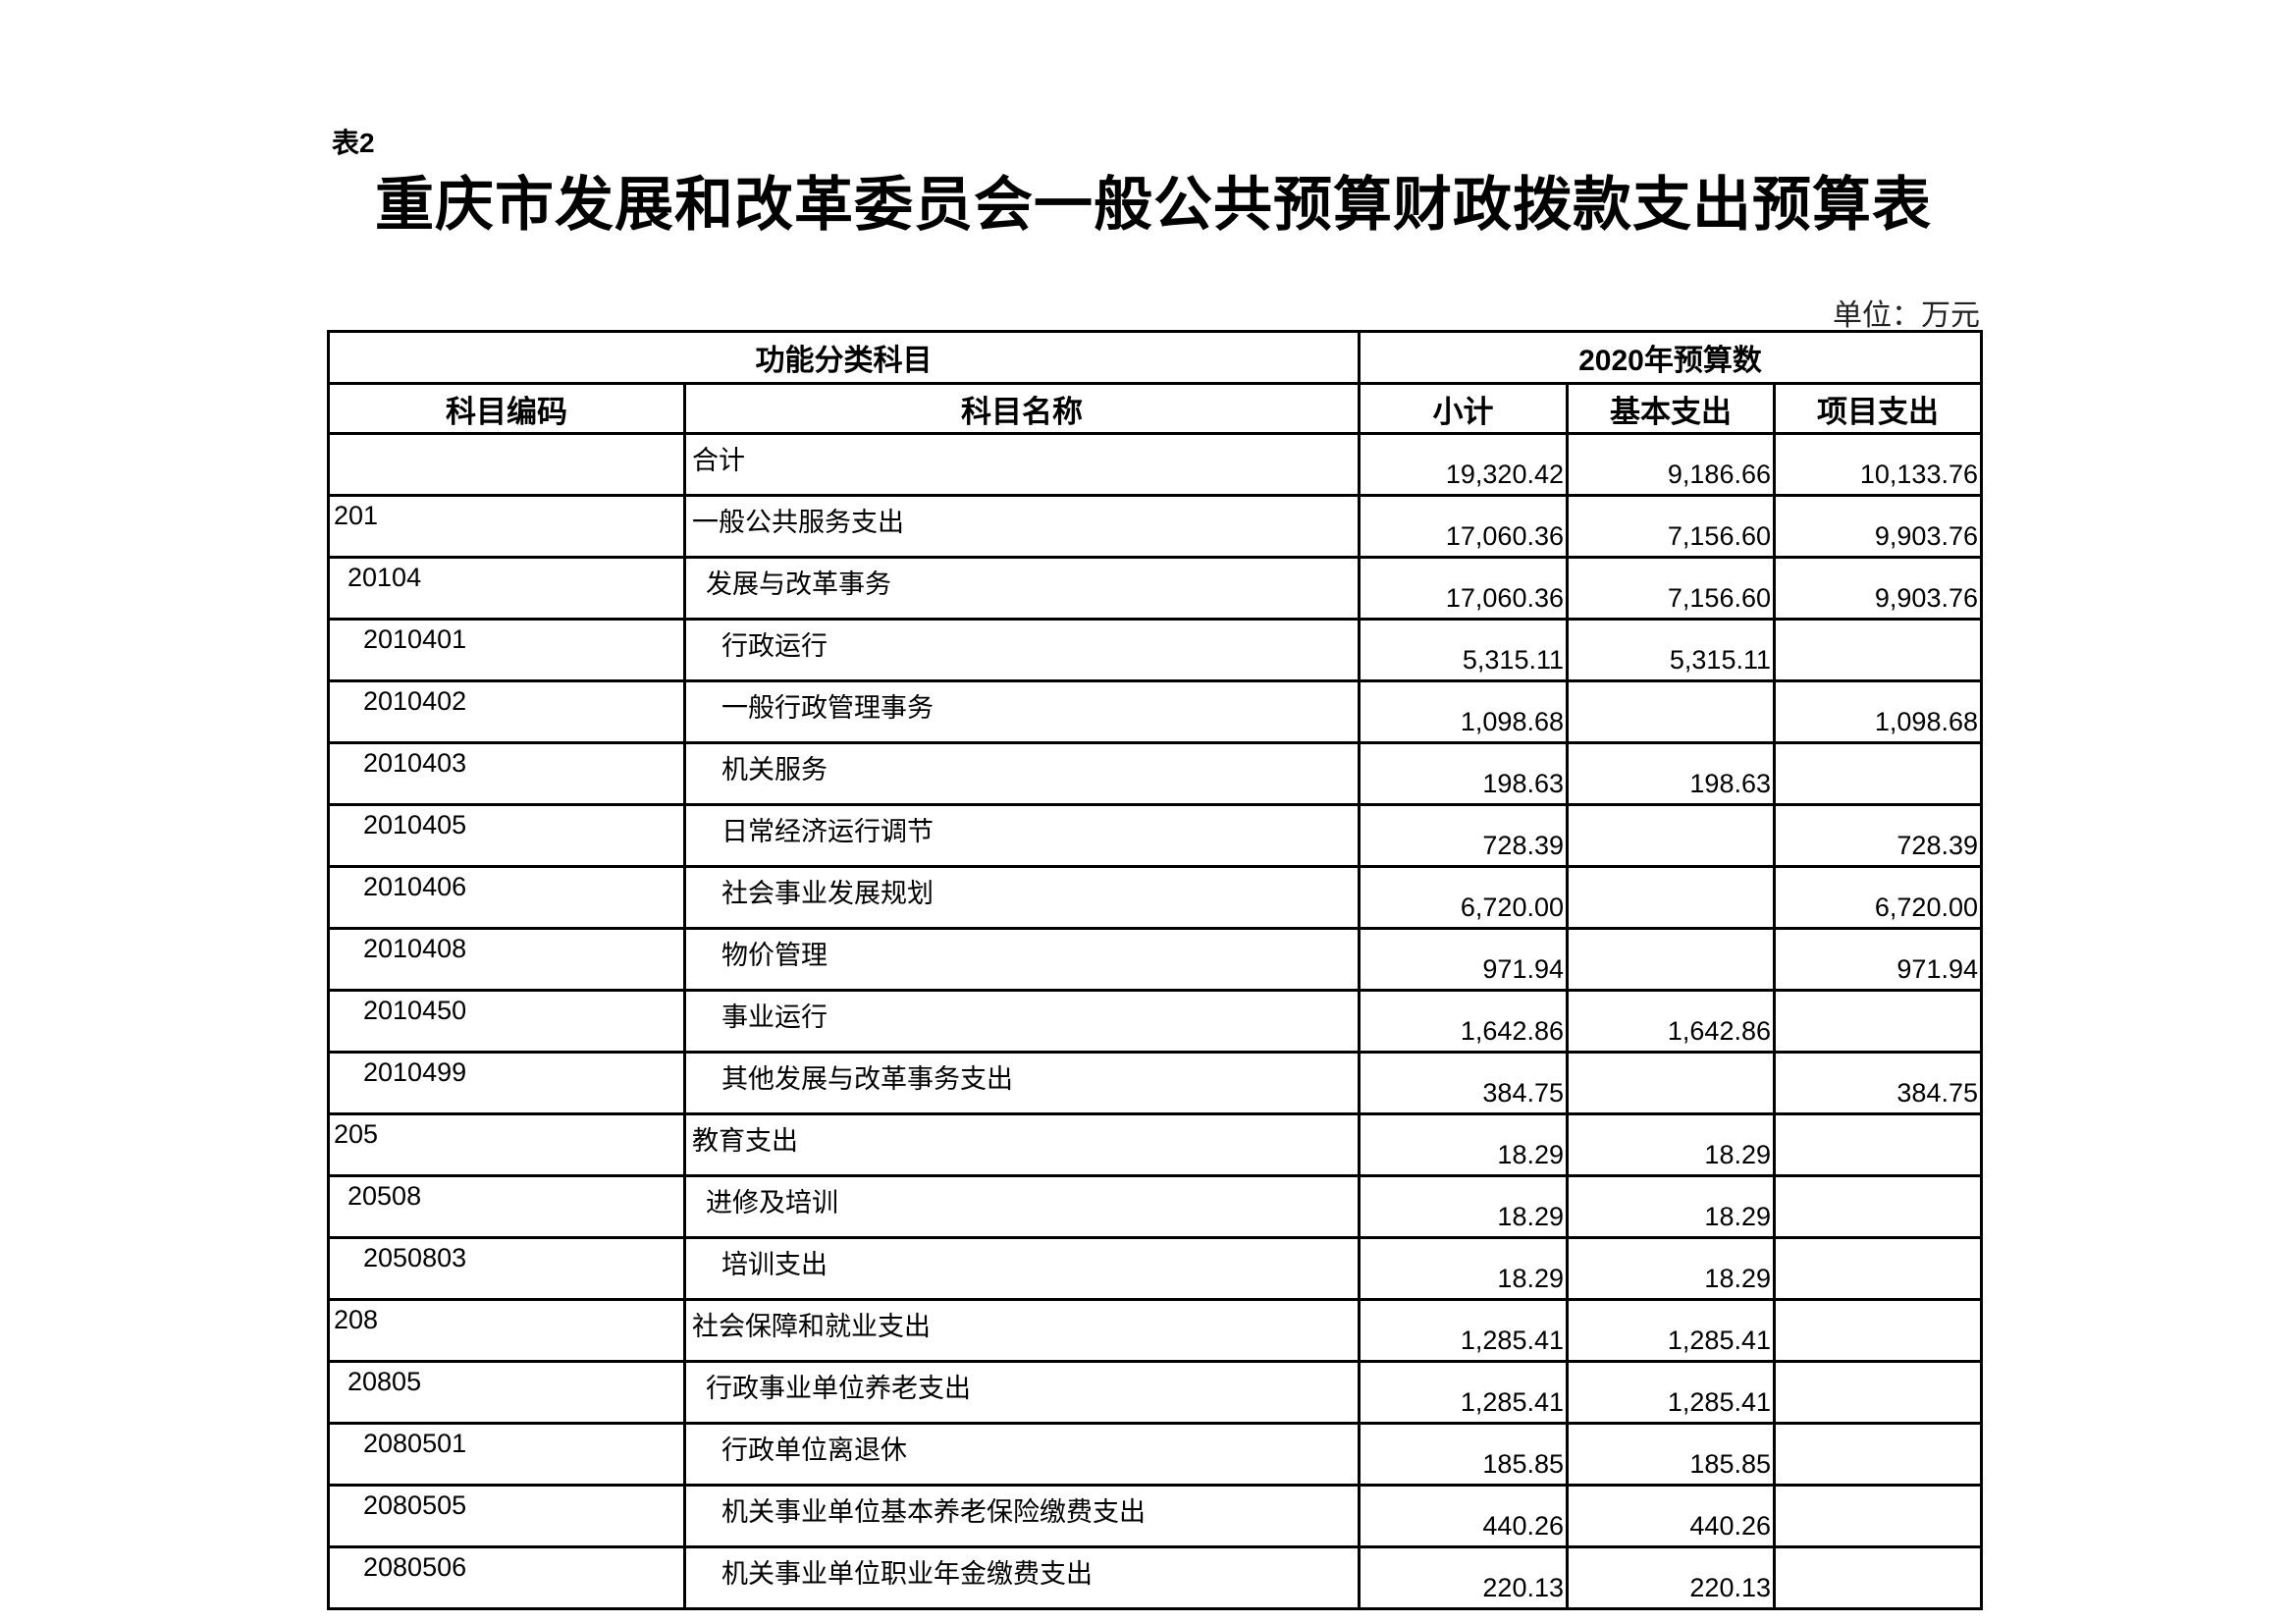 This screenshot has width=2296, height=1624. What do you see at coordinates (1022, 1516) in the screenshot?
I see `cell-name: 机关事业单位基本养老保险缴费支出` at bounding box center [1022, 1516].